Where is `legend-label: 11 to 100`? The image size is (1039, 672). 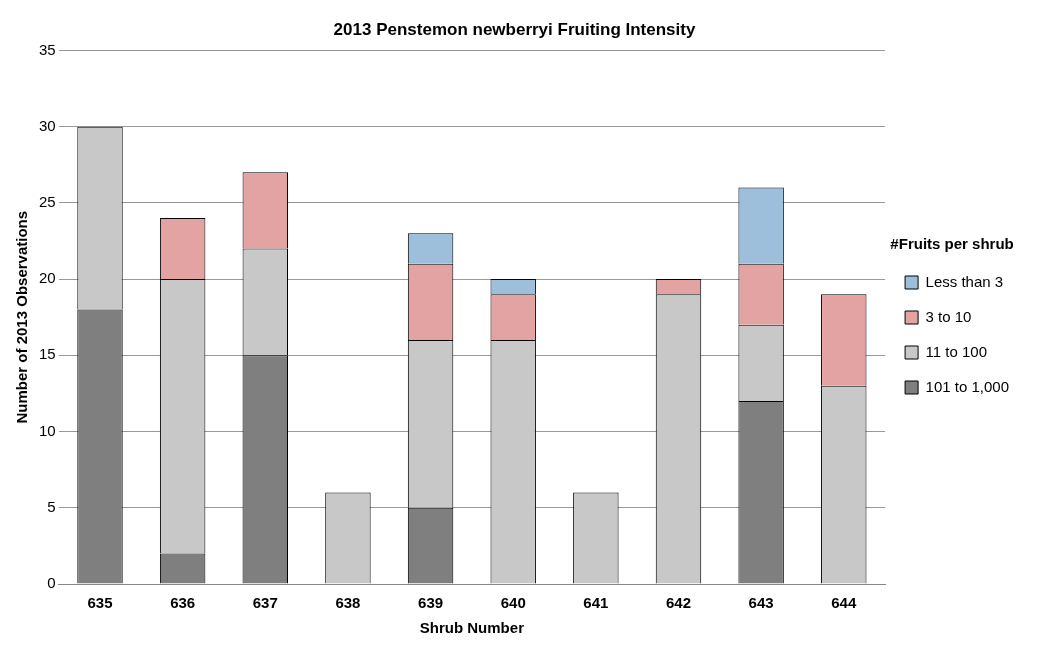 legend-label: 11 to 100 is located at coordinates (956, 351).